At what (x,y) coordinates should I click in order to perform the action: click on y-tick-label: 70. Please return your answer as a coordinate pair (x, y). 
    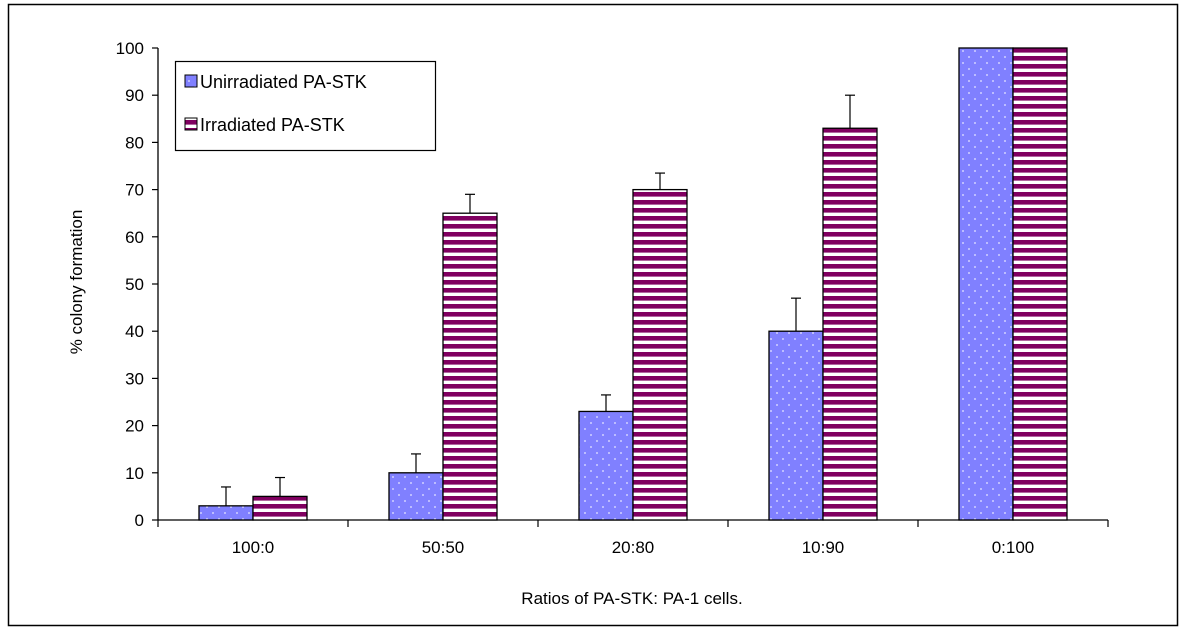
    Looking at the image, I should click on (134, 190).